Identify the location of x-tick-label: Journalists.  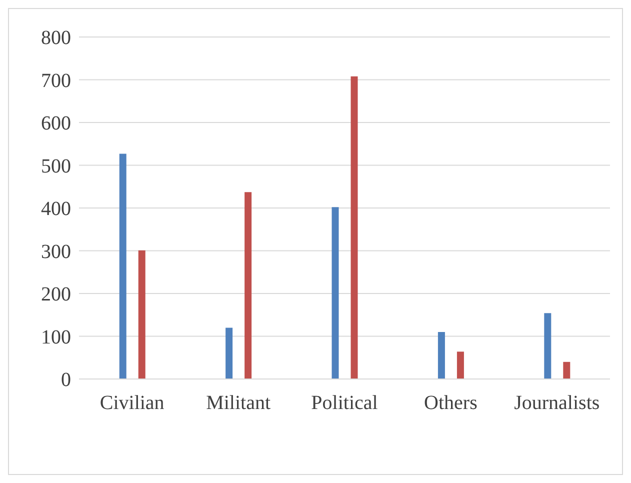
(557, 403).